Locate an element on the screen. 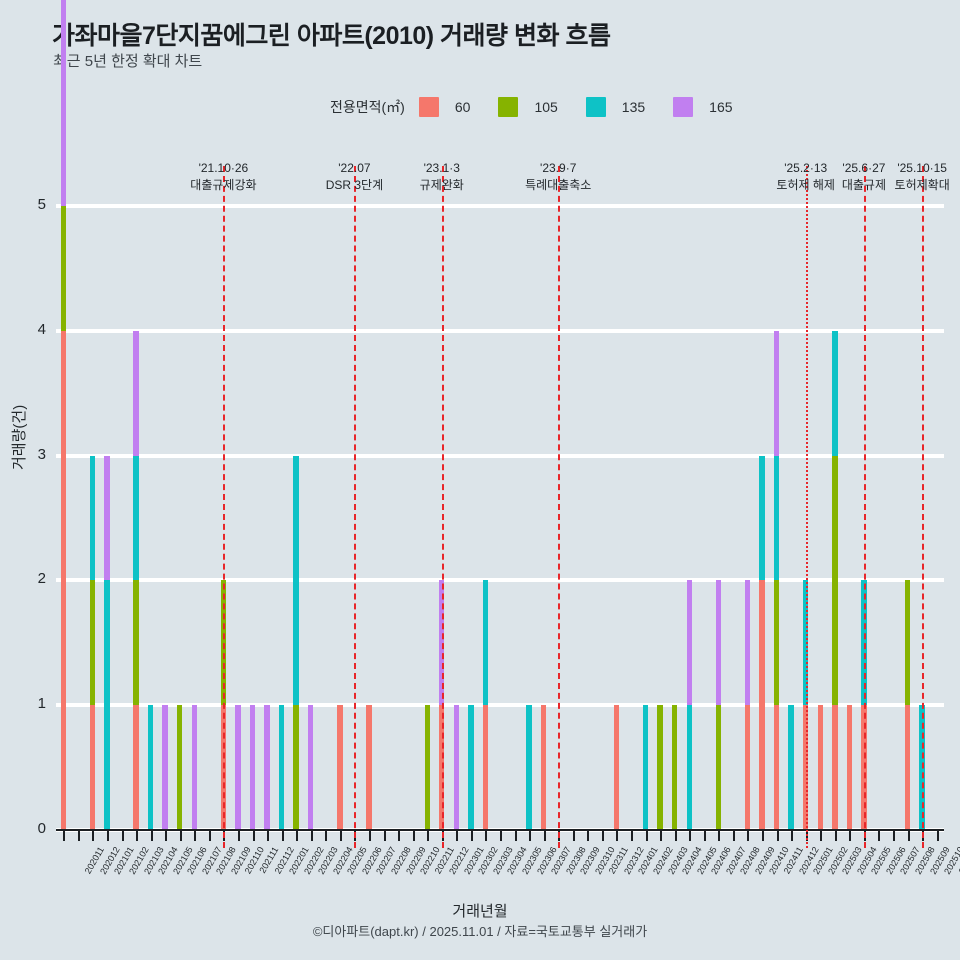  legend-item-135: 135 is located at coordinates (626, 107).